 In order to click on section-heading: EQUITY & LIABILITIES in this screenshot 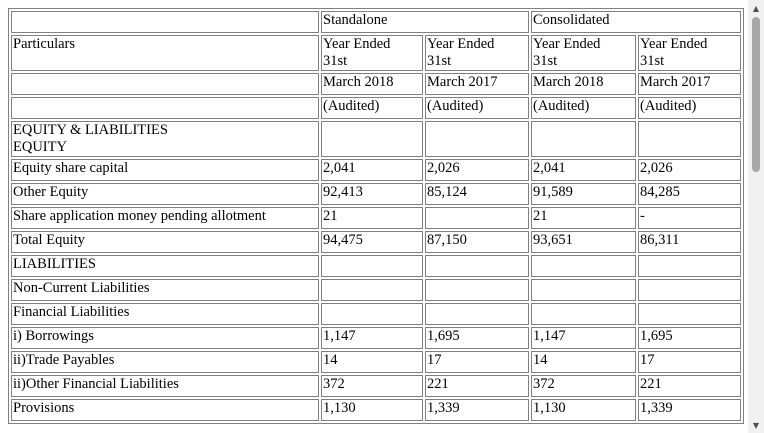, I will do `click(90, 130)`.